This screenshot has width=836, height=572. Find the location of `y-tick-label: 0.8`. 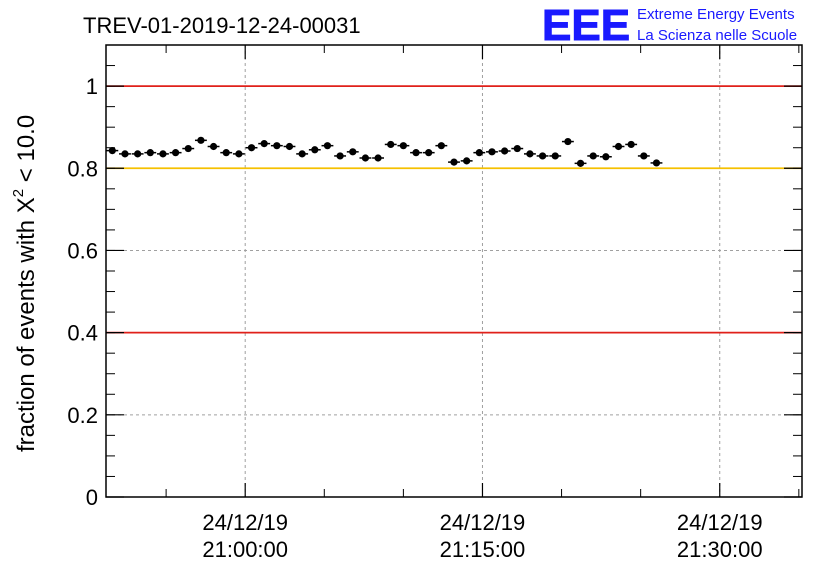

y-tick-label: 0.8 is located at coordinates (82, 168).